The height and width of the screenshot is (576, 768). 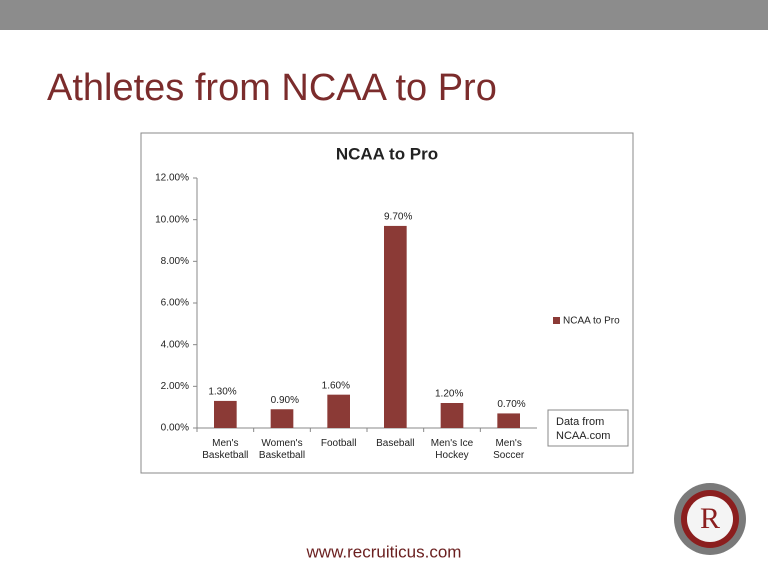 I want to click on x-tick-label: Men's Soccer, so click(x=509, y=449).